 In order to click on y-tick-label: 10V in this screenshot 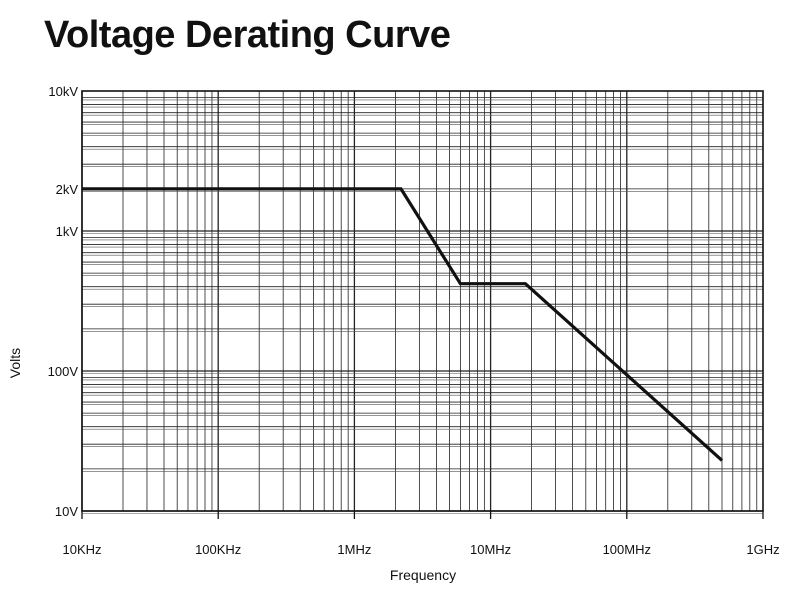, I will do `click(66, 511)`.